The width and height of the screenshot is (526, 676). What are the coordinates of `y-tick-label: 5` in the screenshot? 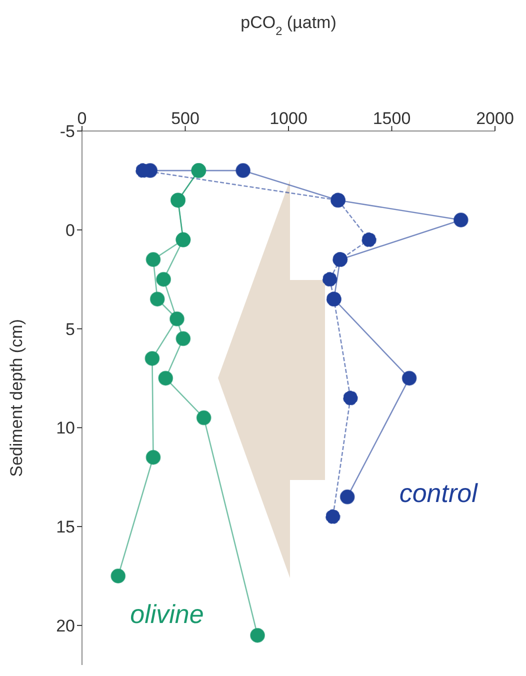 It's located at (70, 329).